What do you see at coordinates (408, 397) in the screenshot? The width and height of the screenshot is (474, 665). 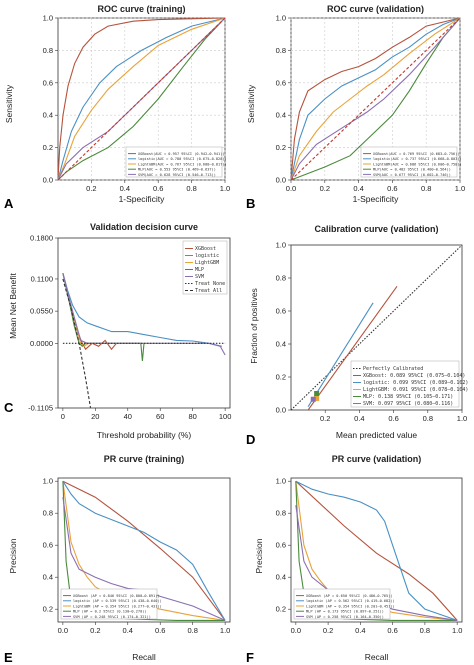 I see `legend-entry: MLP: 0.138 95%CI (0.105–0.171)` at bounding box center [408, 397].